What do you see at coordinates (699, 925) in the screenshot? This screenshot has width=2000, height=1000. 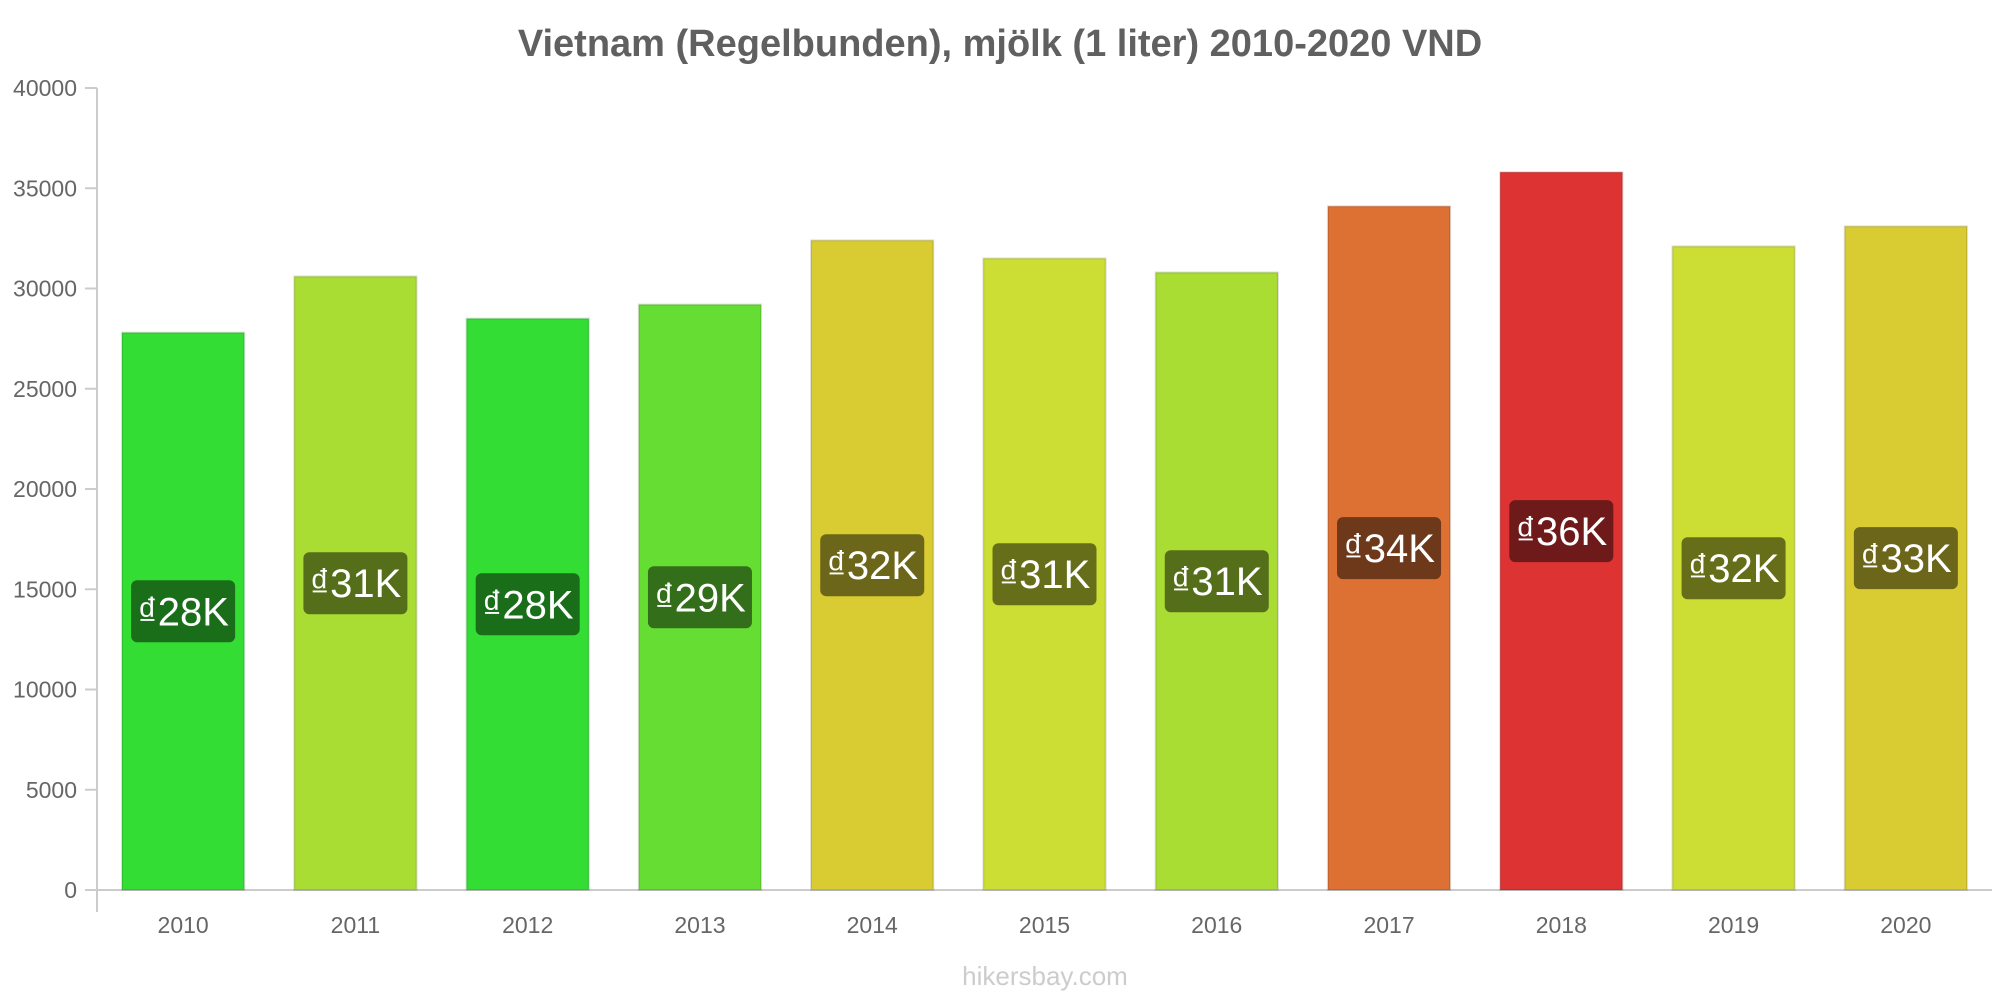 I see `x-tick-label: 2013` at bounding box center [699, 925].